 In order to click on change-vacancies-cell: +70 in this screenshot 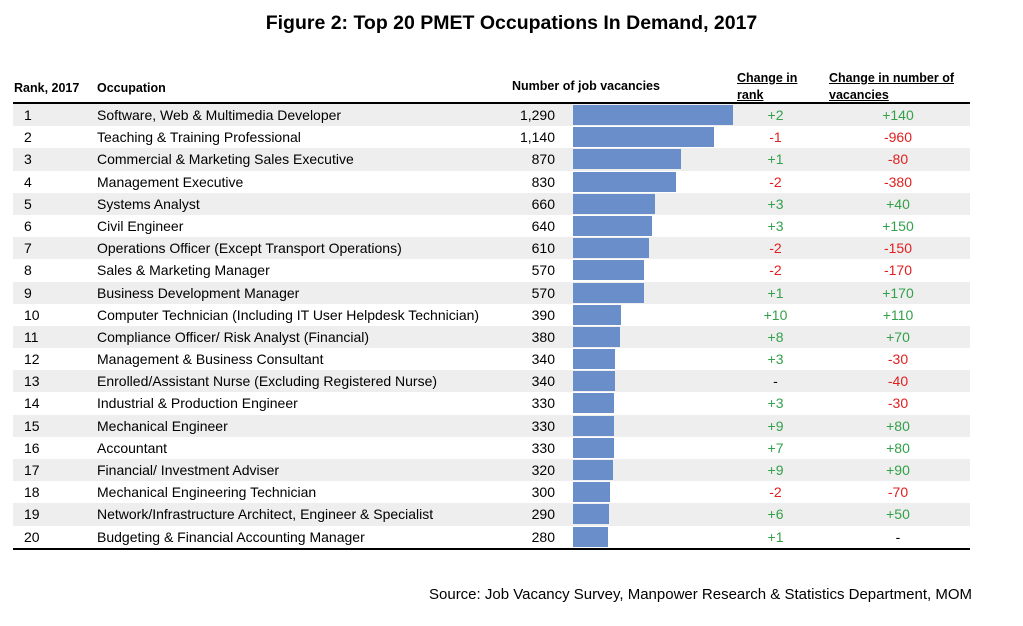, I will do `click(898, 336)`.